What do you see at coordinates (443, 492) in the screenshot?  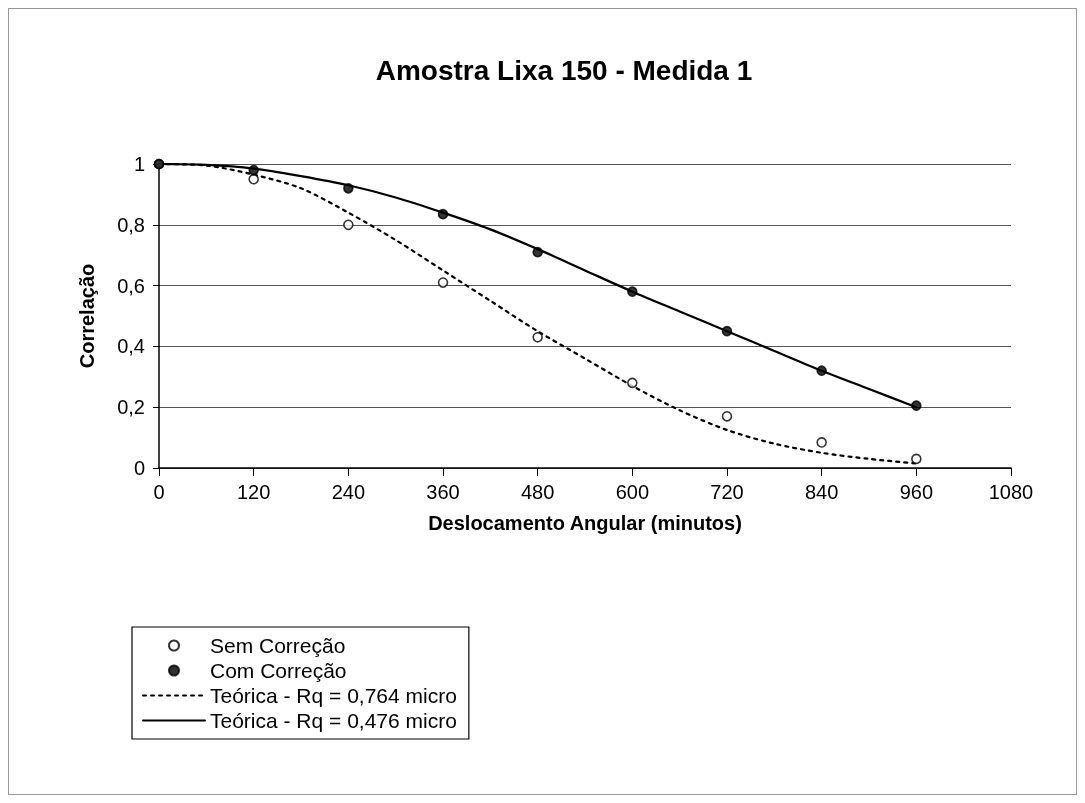 I see `x-tick-label: 360` at bounding box center [443, 492].